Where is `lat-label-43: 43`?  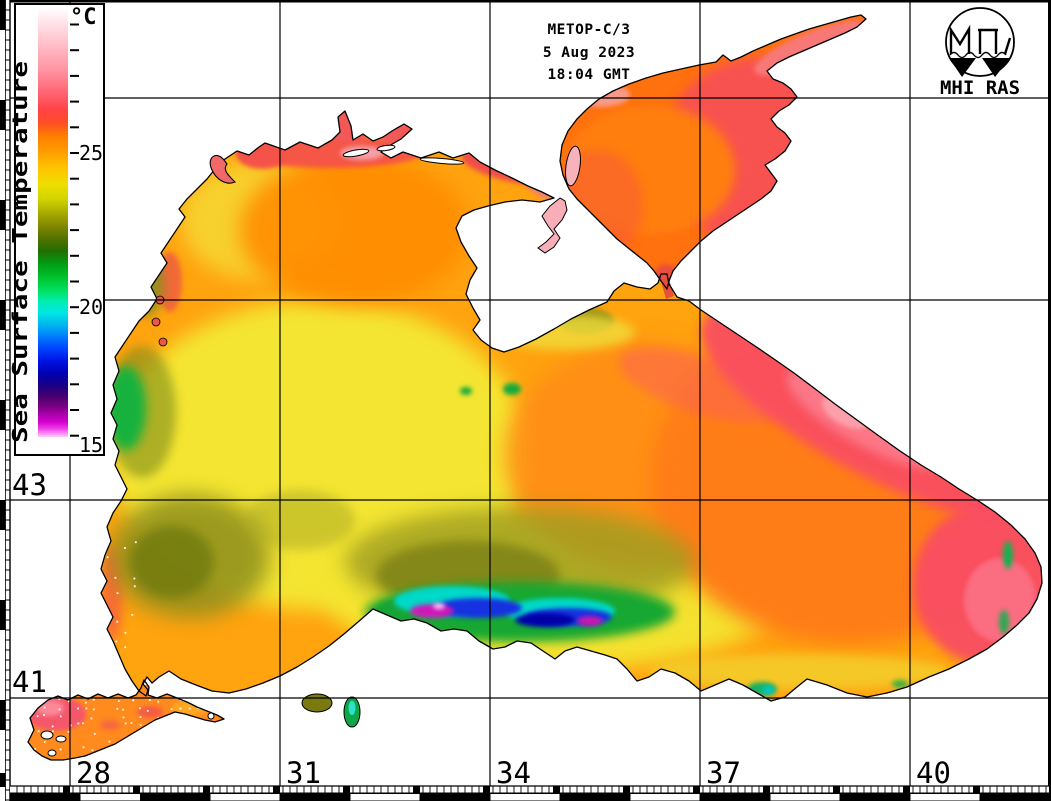 lat-label-43: 43 is located at coordinates (29, 485).